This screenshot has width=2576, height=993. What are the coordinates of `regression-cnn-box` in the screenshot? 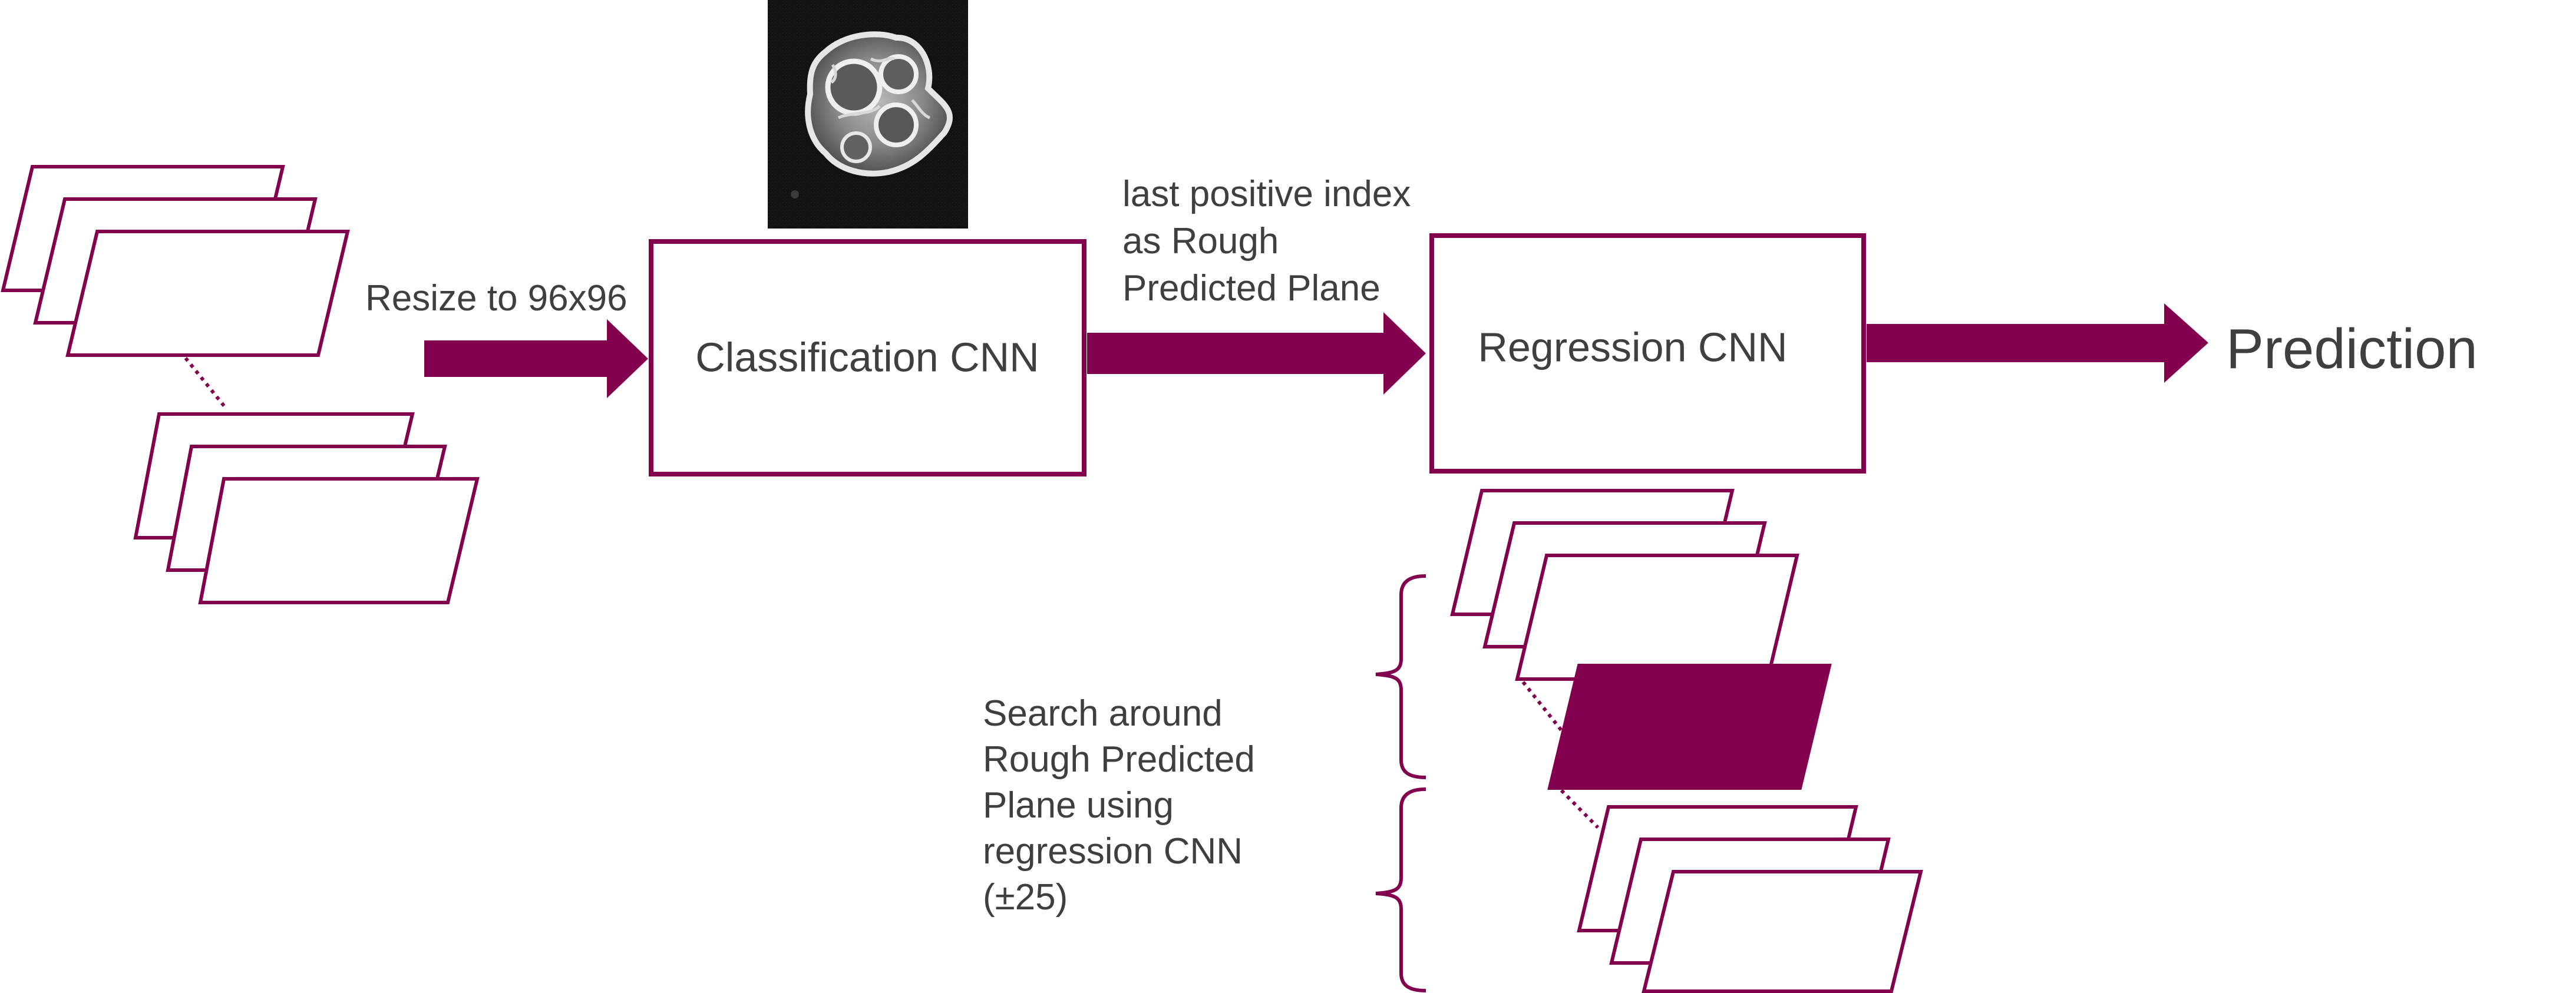 It's located at (1647, 353).